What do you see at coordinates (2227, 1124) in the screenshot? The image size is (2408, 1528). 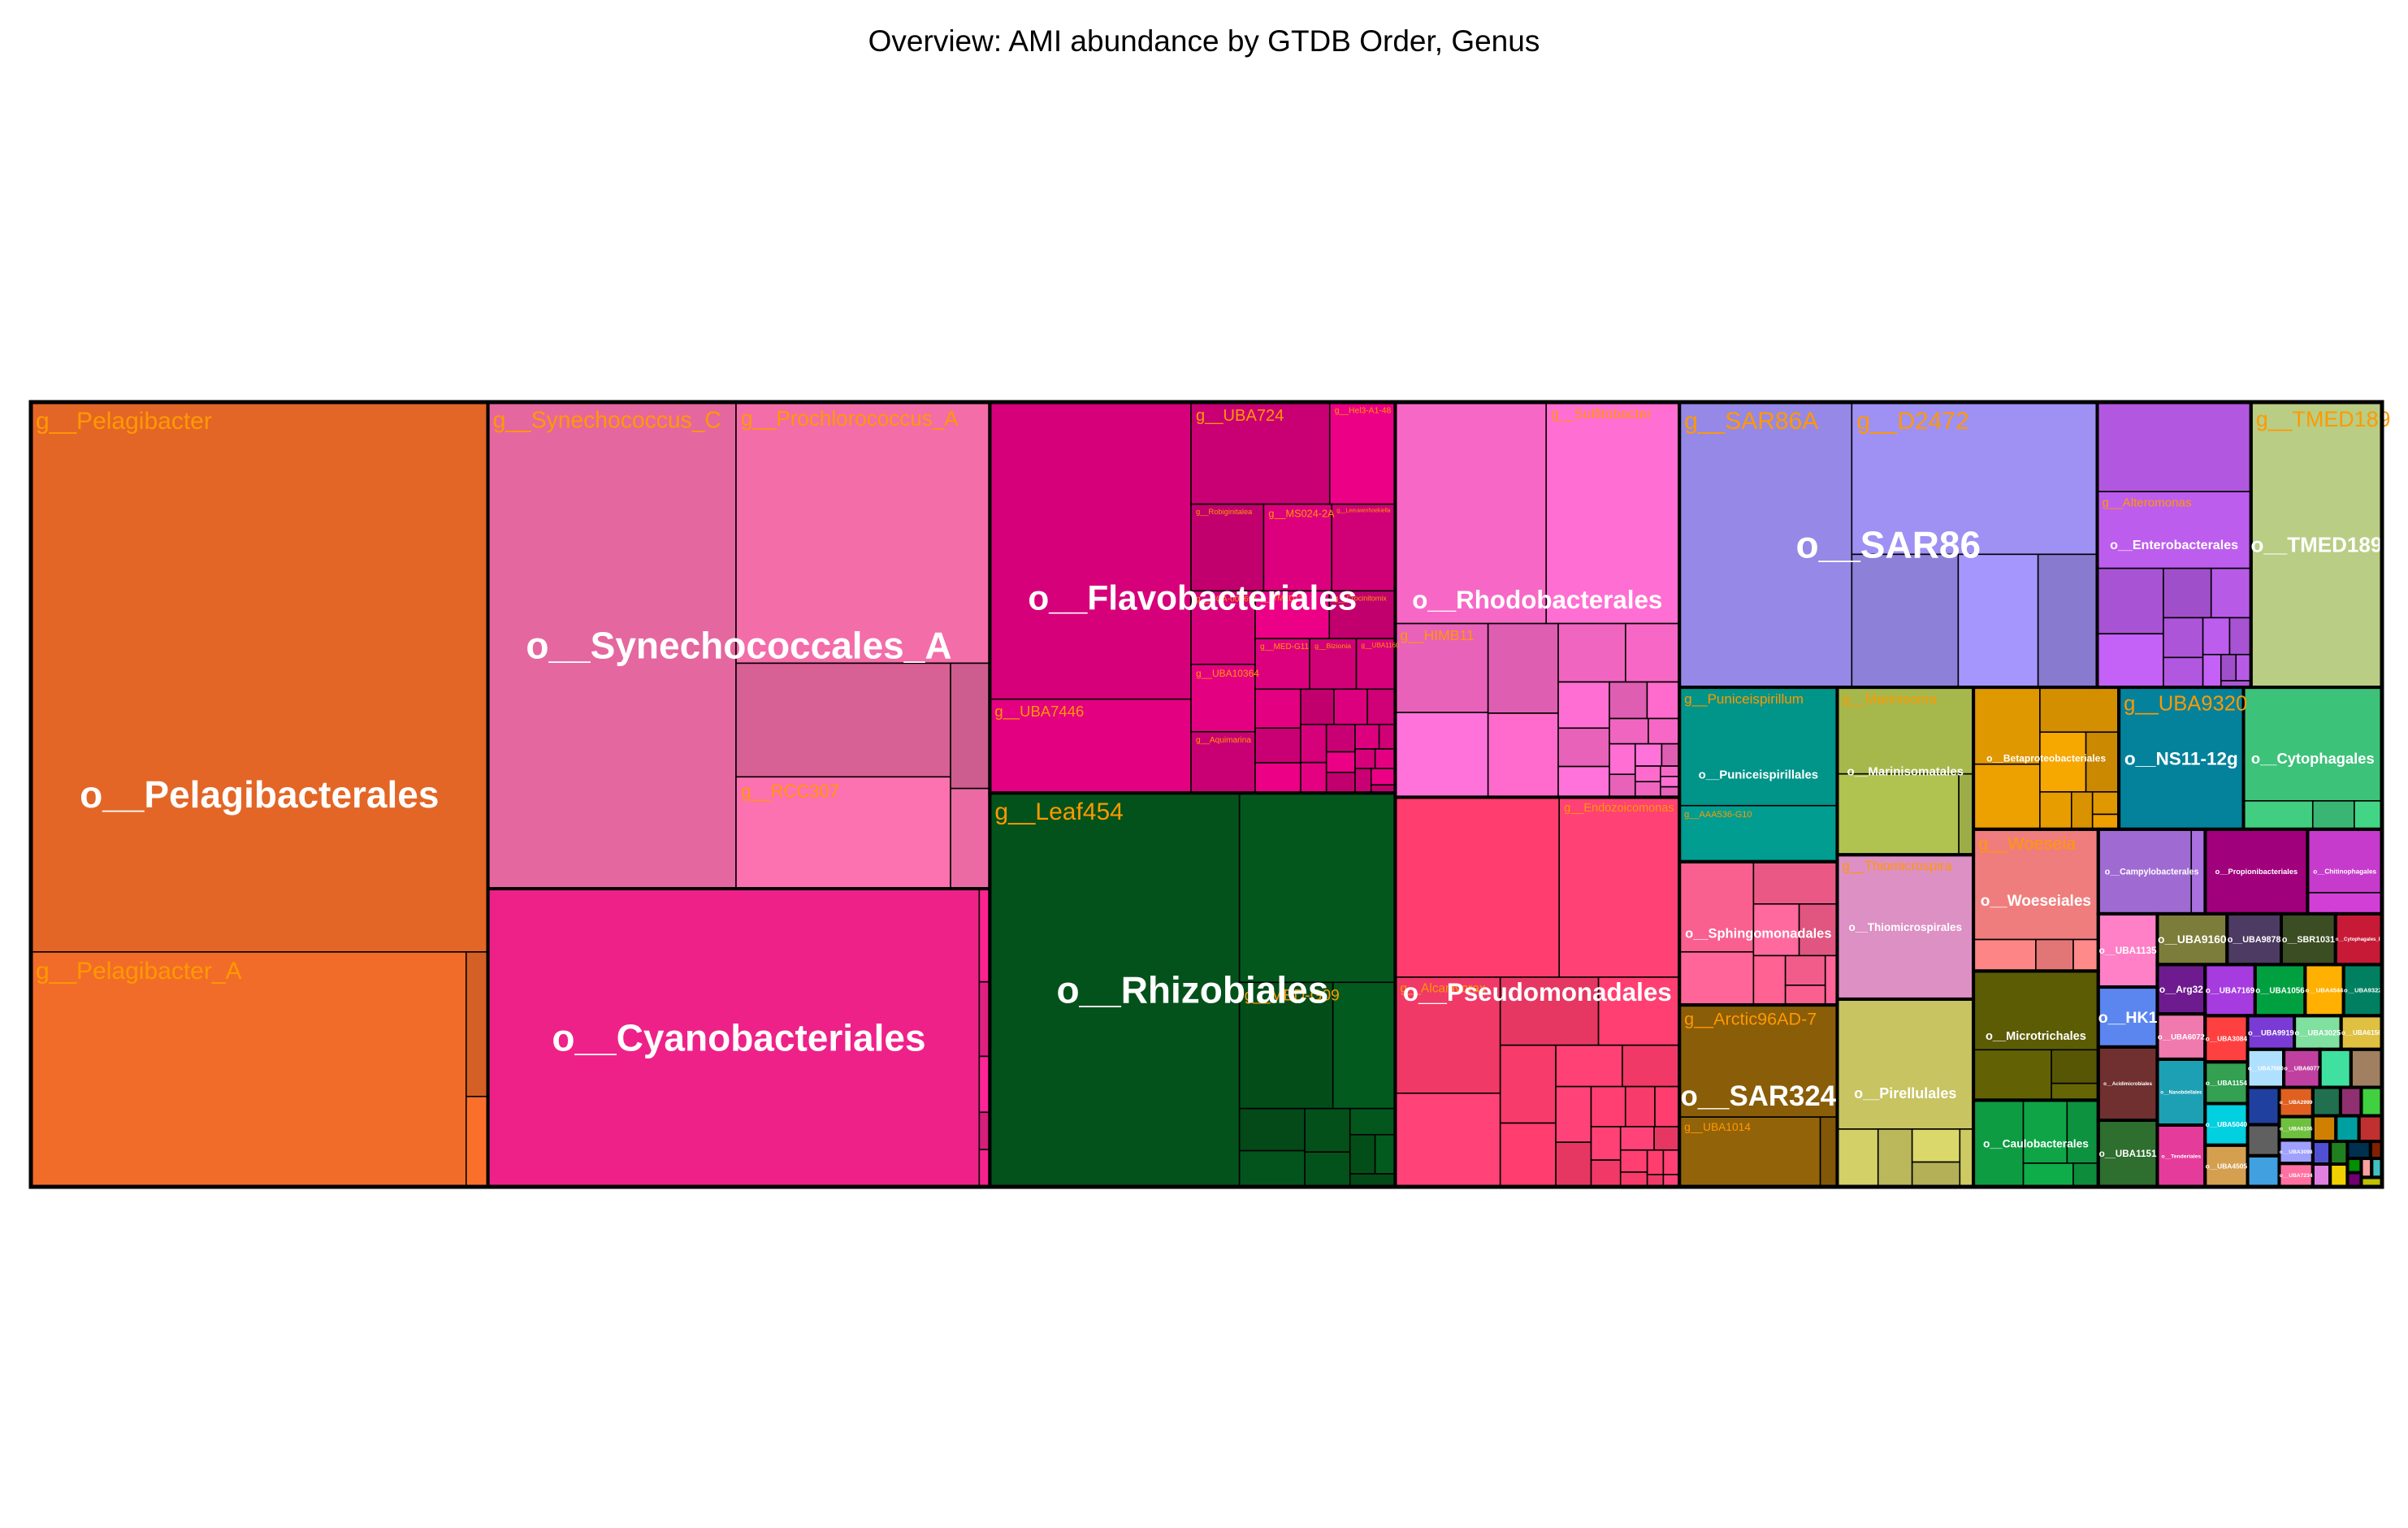 I see `order-label: o__UBA5040` at bounding box center [2227, 1124].